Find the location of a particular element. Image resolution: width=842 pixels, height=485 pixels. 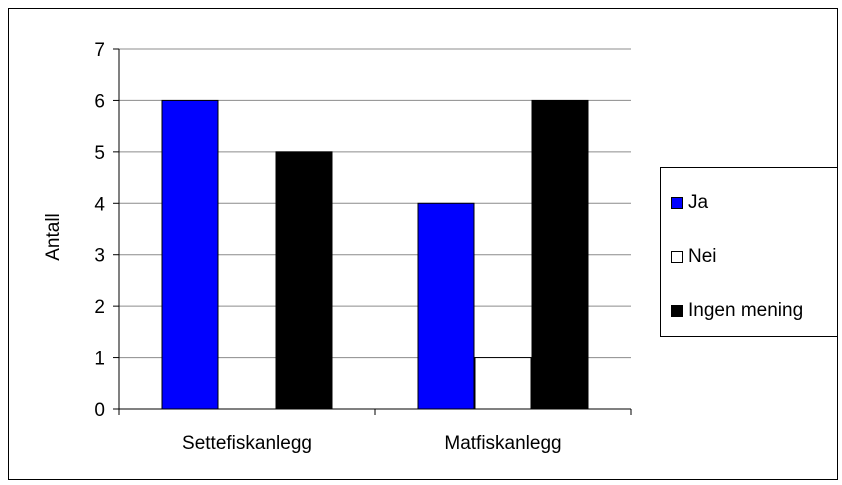

legend-label: Nei is located at coordinates (702, 256).